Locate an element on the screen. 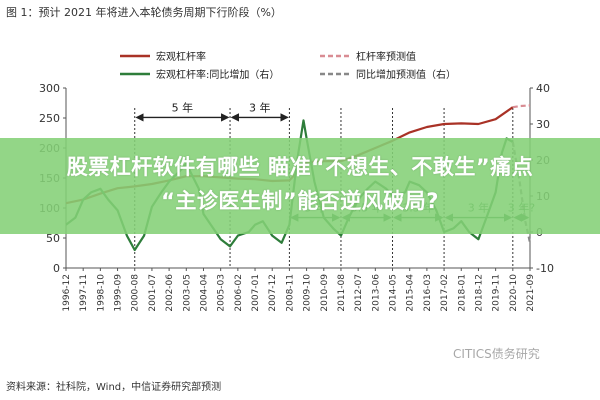 Image resolution: width=600 pixels, height=400 pixels. legend-label: 杠杆率预测值 is located at coordinates (386, 56).